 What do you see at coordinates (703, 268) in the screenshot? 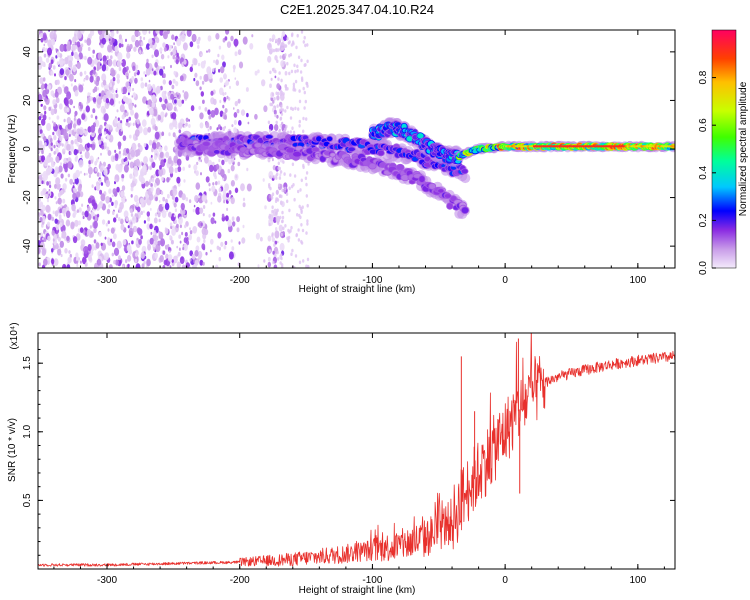
I see `colorbar-tick-label: 0.0` at bounding box center [703, 268].